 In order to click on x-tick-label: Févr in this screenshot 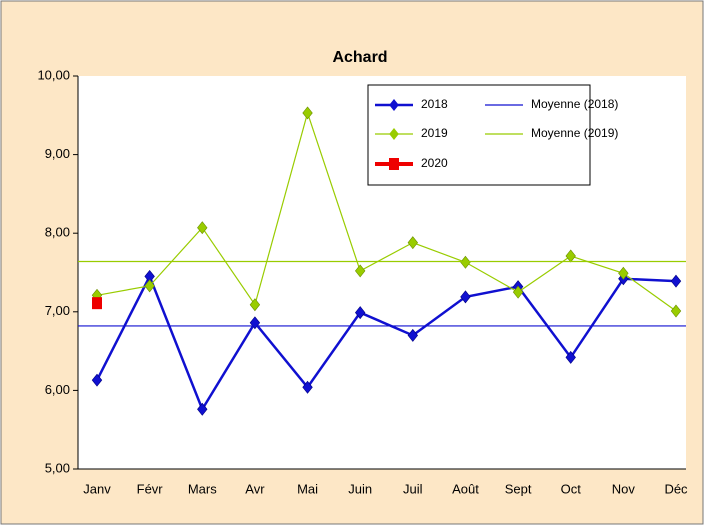, I will do `click(150, 488)`.